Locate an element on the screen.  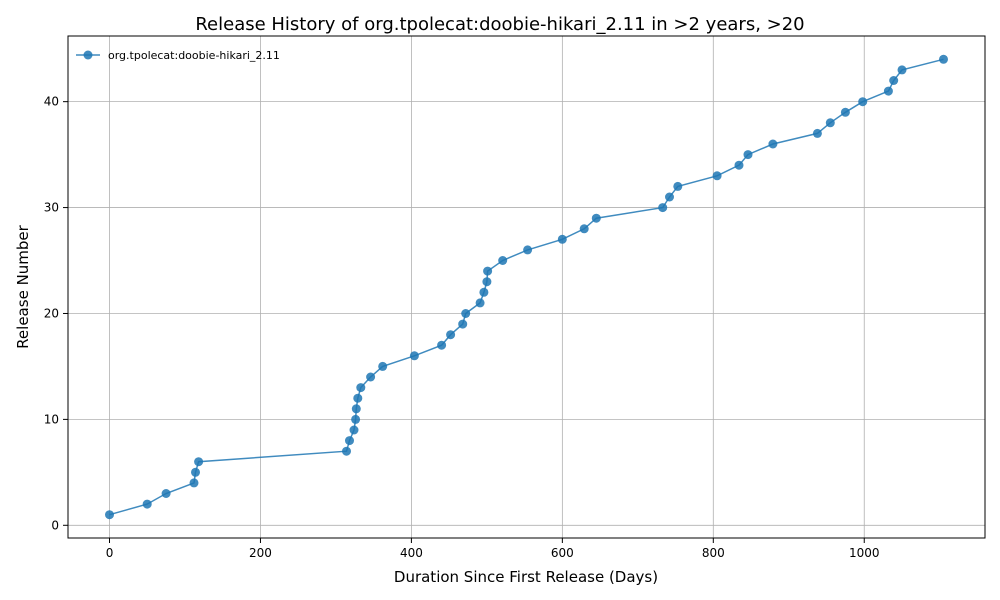
x-tick-label: 400 is located at coordinates (411, 553).